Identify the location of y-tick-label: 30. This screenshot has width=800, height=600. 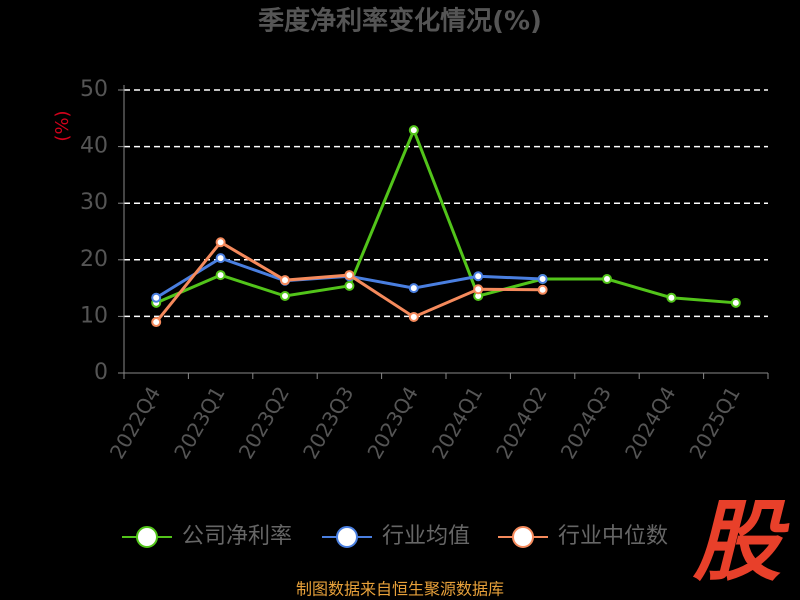
(94, 202).